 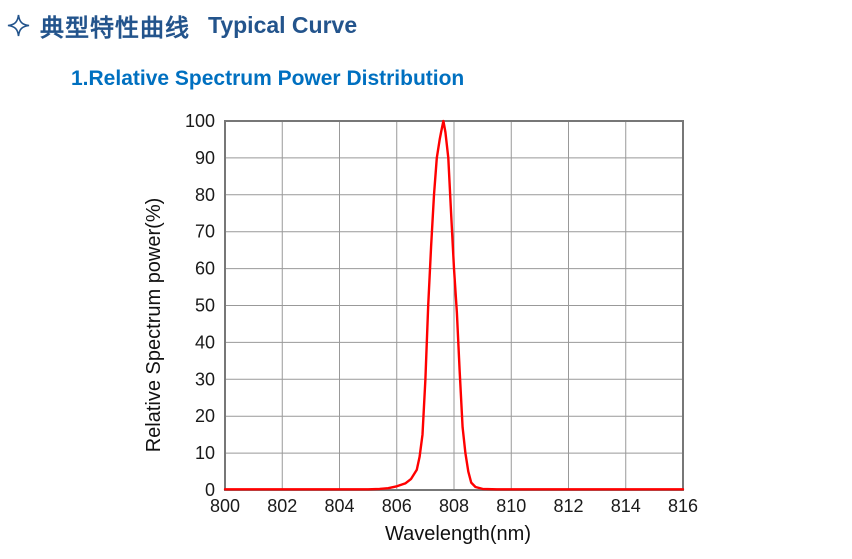 What do you see at coordinates (282, 506) in the screenshot?
I see `x-tick-label: 802` at bounding box center [282, 506].